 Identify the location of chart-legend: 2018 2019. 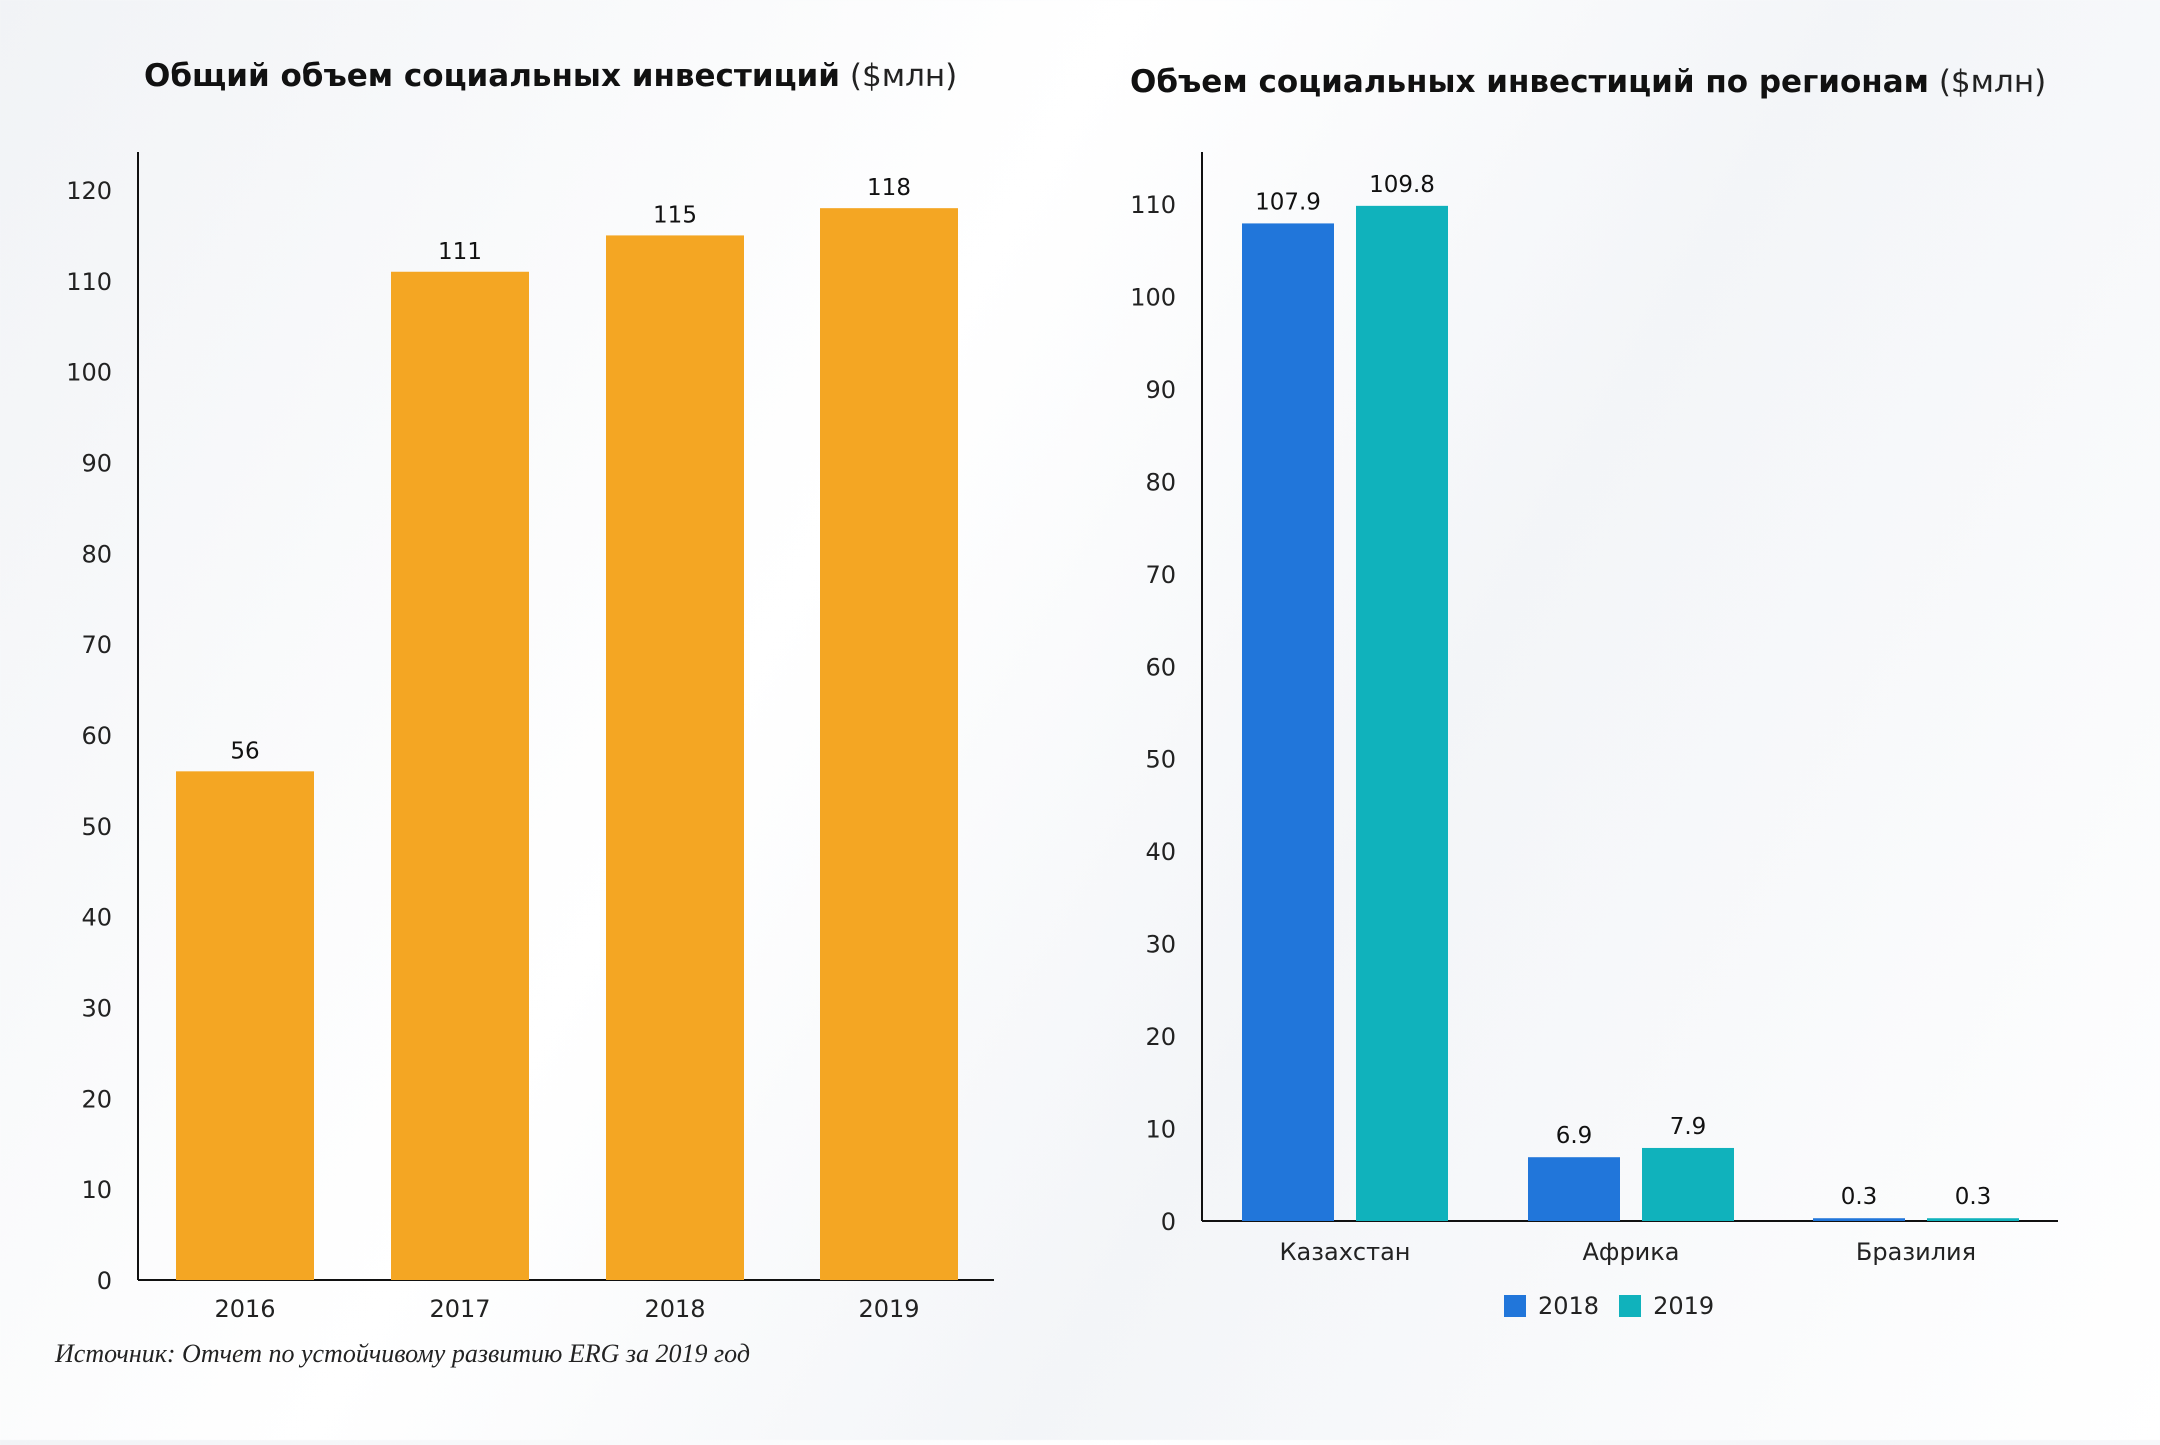
(1619, 1306).